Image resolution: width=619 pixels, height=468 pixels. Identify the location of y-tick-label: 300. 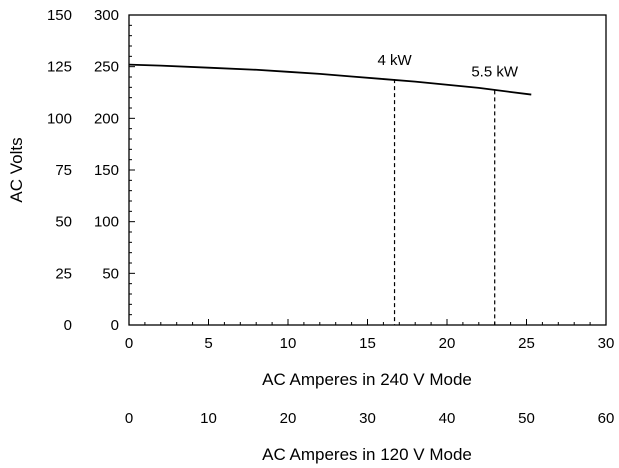
(106, 15).